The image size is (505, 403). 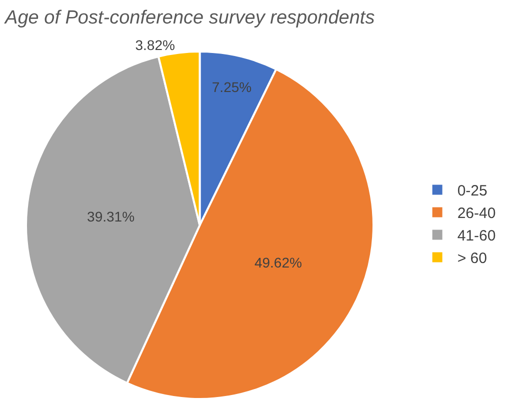 I want to click on chart-title: Age of Post-conference survey respondents, so click(x=190, y=17).